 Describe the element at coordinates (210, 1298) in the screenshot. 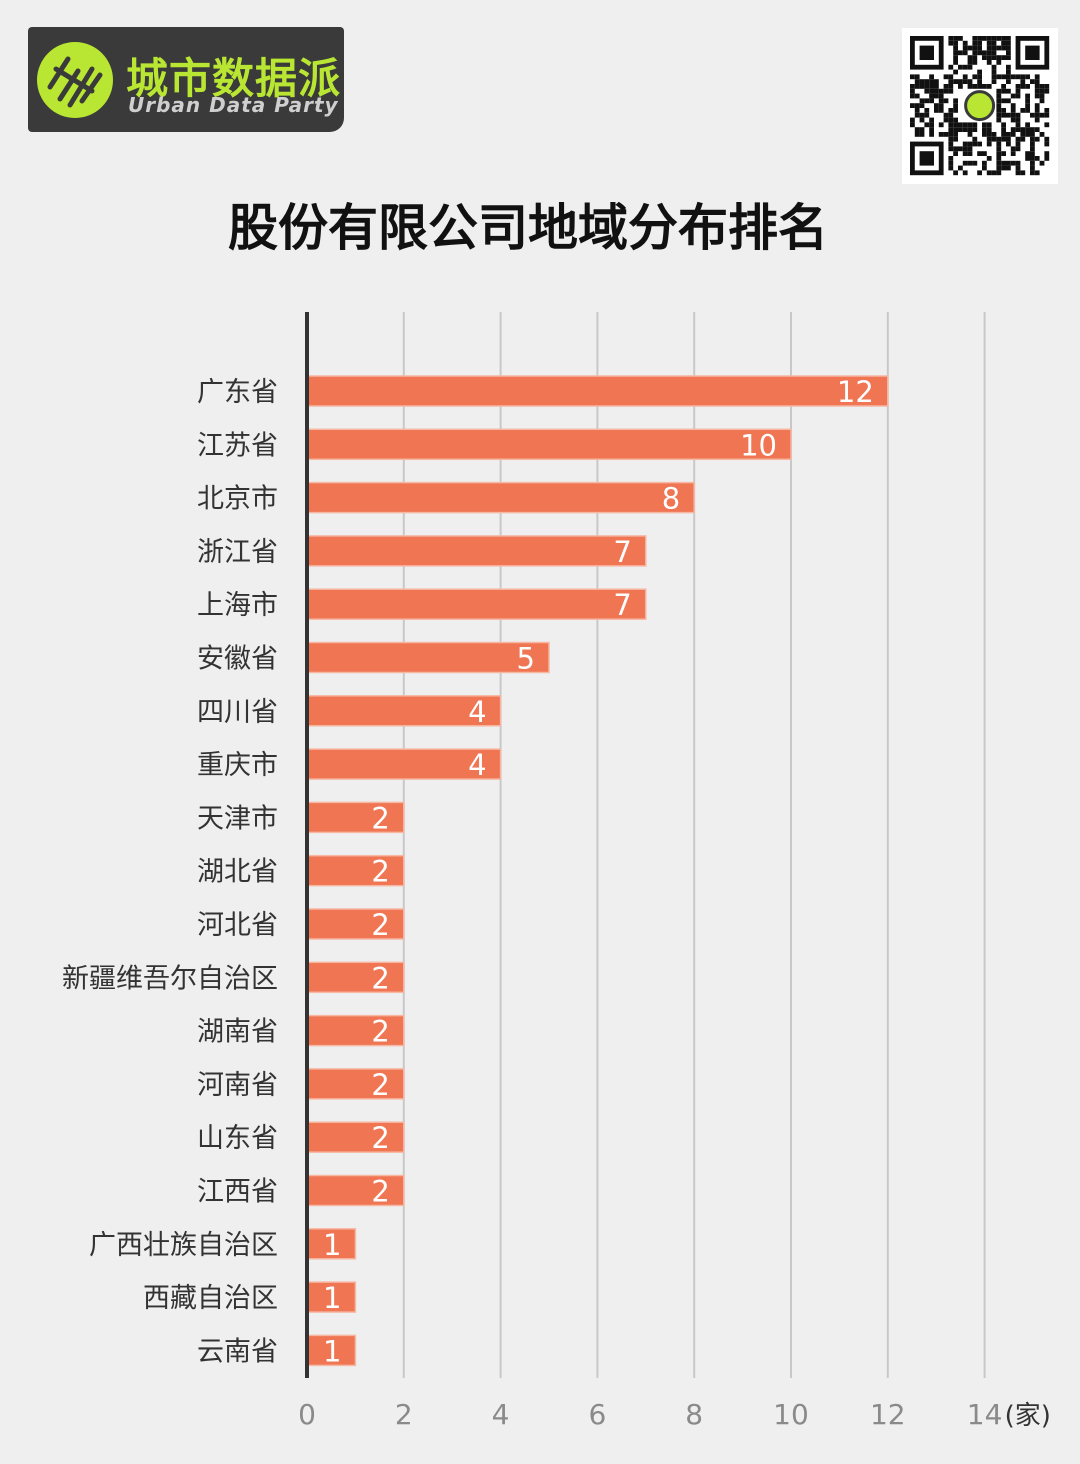

I see `category-label: 西藏自治区` at that location.